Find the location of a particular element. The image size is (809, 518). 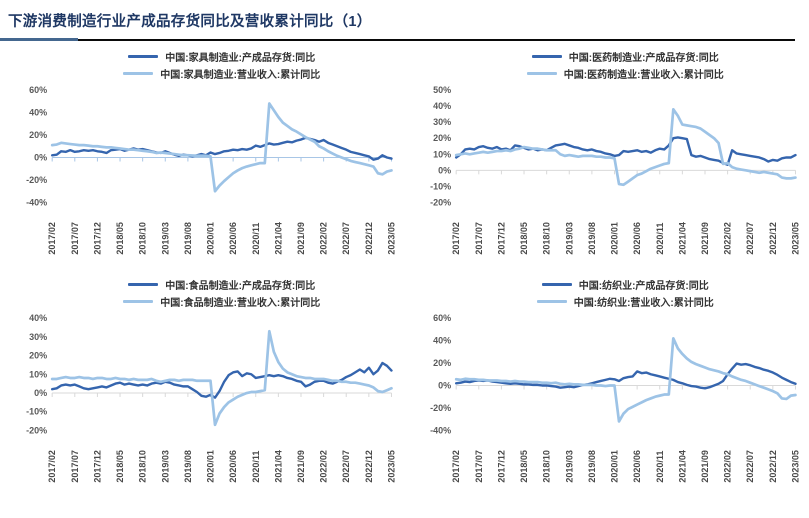

legend-item: 中国:医药制造业:营业收入:累计同比 is located at coordinates (625, 73).